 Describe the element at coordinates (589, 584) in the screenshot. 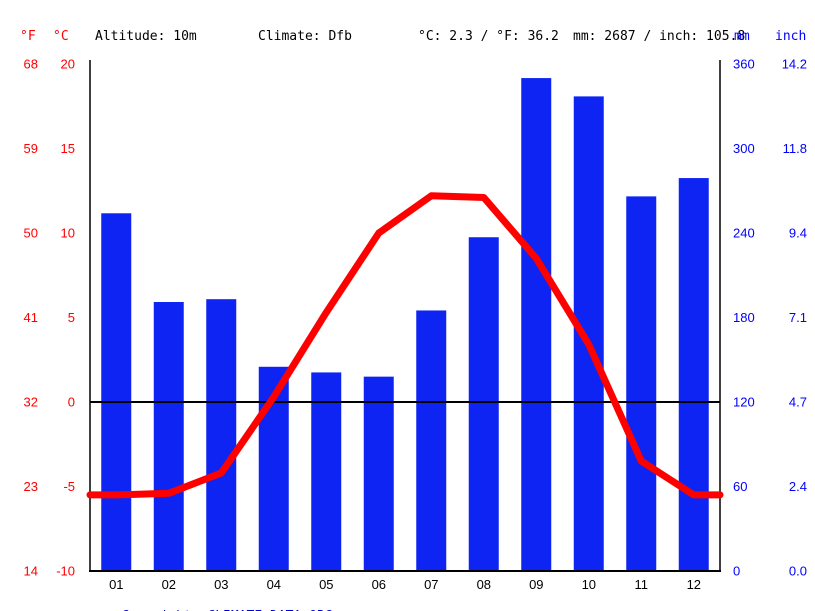

I see `month-label-10: 10` at that location.